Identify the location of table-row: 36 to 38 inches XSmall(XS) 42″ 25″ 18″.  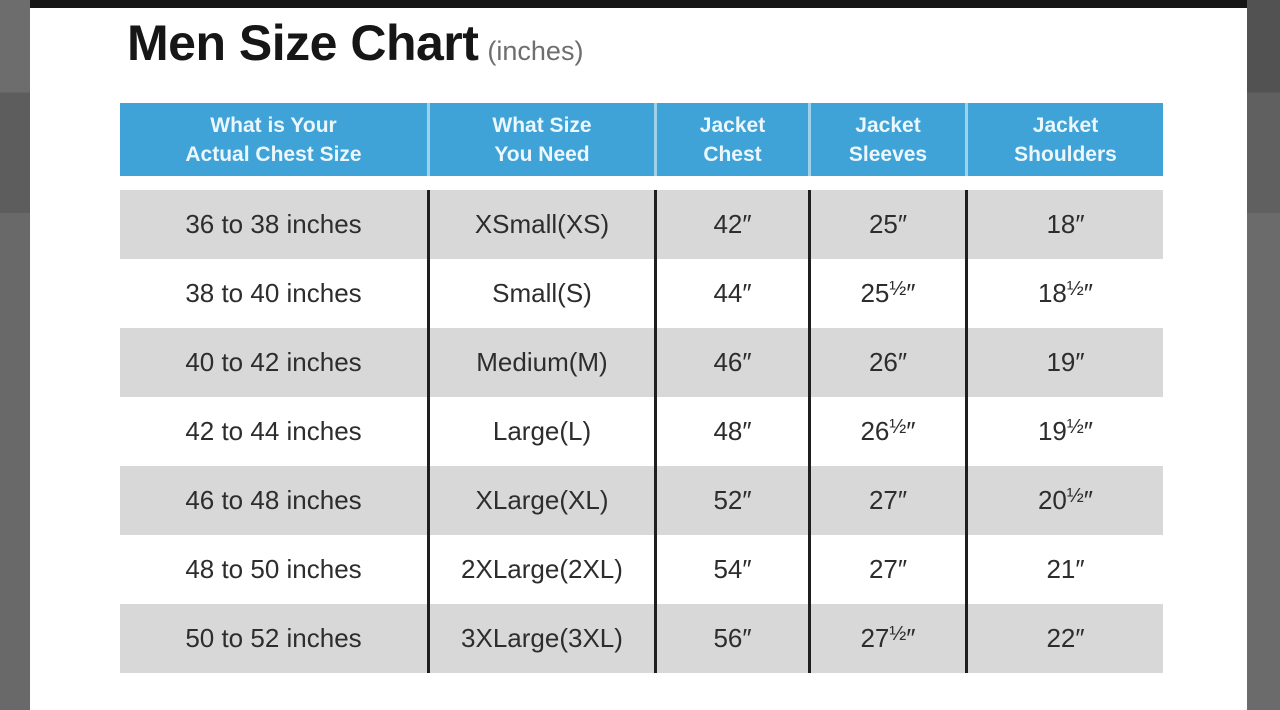
(641, 224).